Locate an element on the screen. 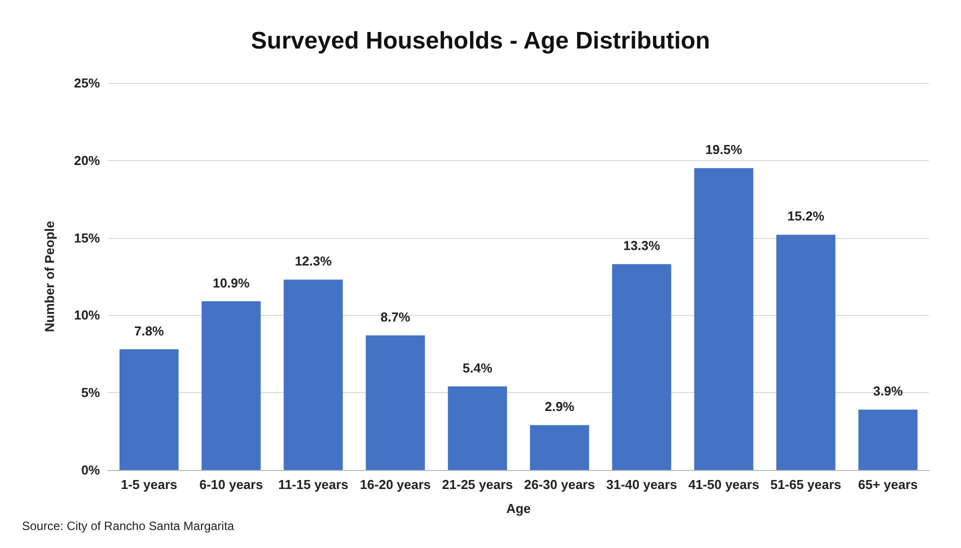 Image resolution: width=961 pixels, height=548 pixels. data-label: 5.4% is located at coordinates (477, 368).